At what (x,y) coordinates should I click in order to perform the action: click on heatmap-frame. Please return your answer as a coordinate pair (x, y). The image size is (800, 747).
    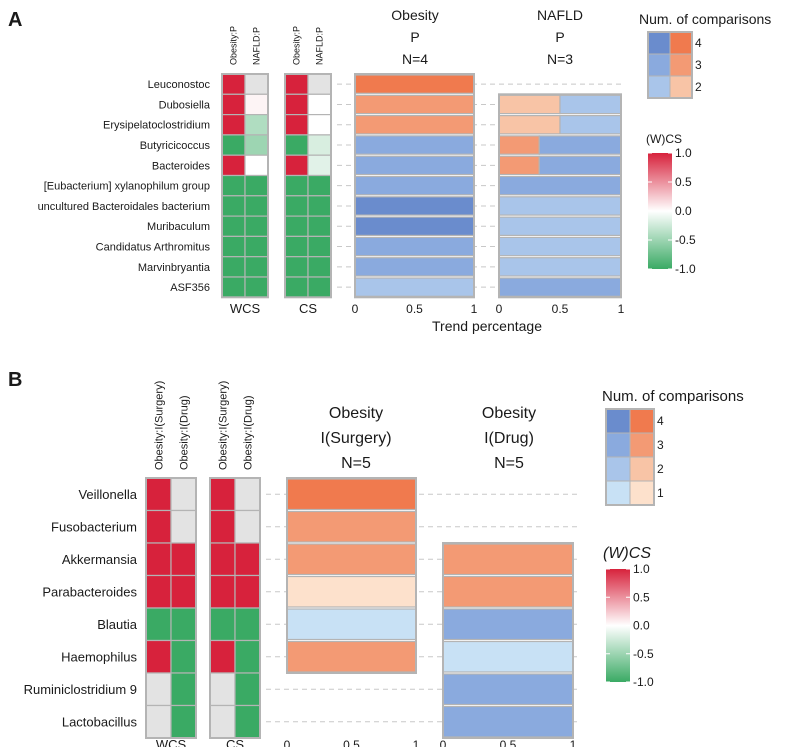
    Looking at the image, I should click on (308, 186).